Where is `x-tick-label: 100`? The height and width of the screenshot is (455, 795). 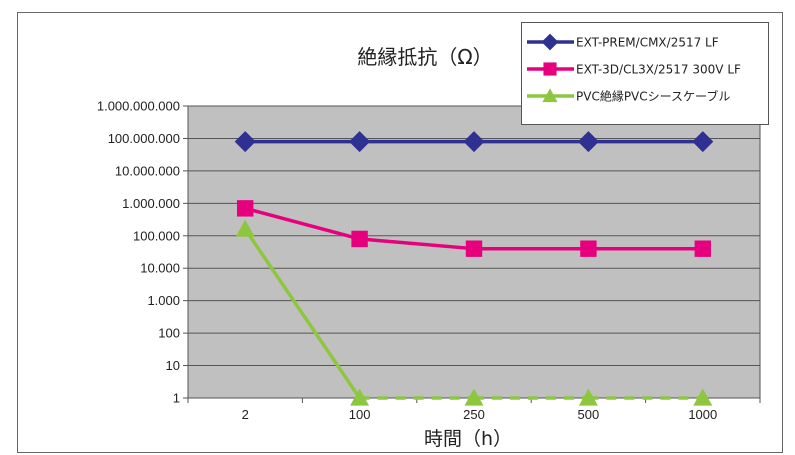
x-tick-label: 100 is located at coordinates (360, 414).